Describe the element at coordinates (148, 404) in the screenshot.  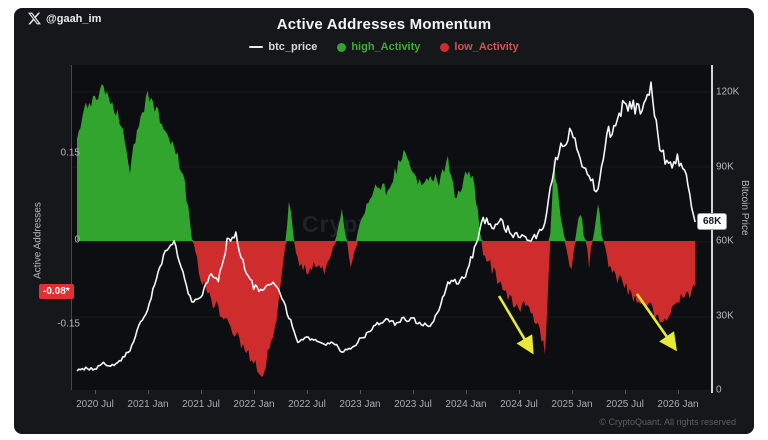
I see `x-axis-tick: 2021 Jan` at that location.